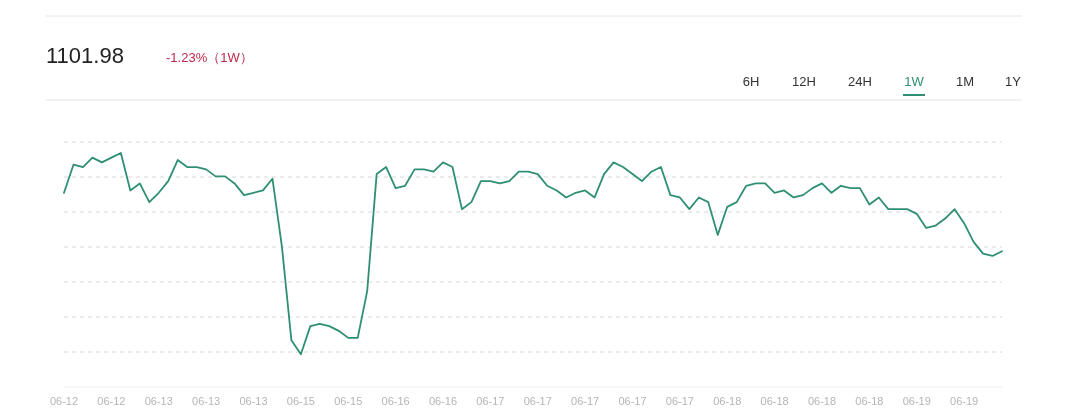  I want to click on text: 6H, so click(751, 81).